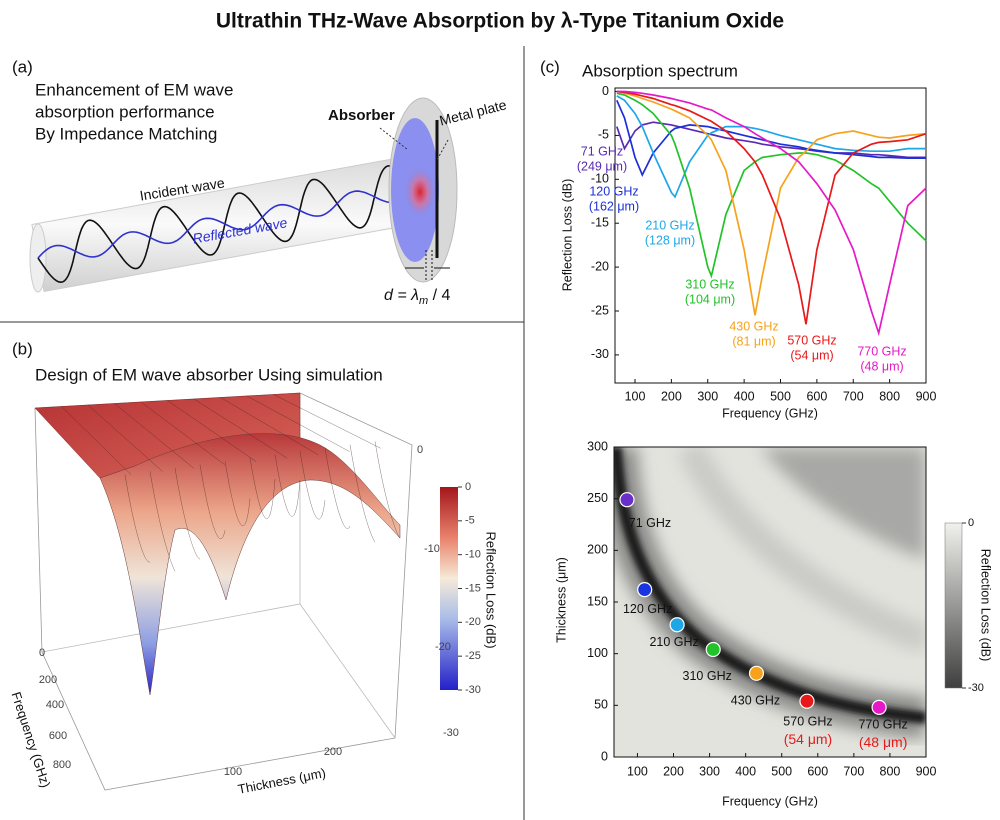 Image resolution: width=1000 pixels, height=820 pixels. I want to click on colorbar-tick-label: -20, so click(473, 622).